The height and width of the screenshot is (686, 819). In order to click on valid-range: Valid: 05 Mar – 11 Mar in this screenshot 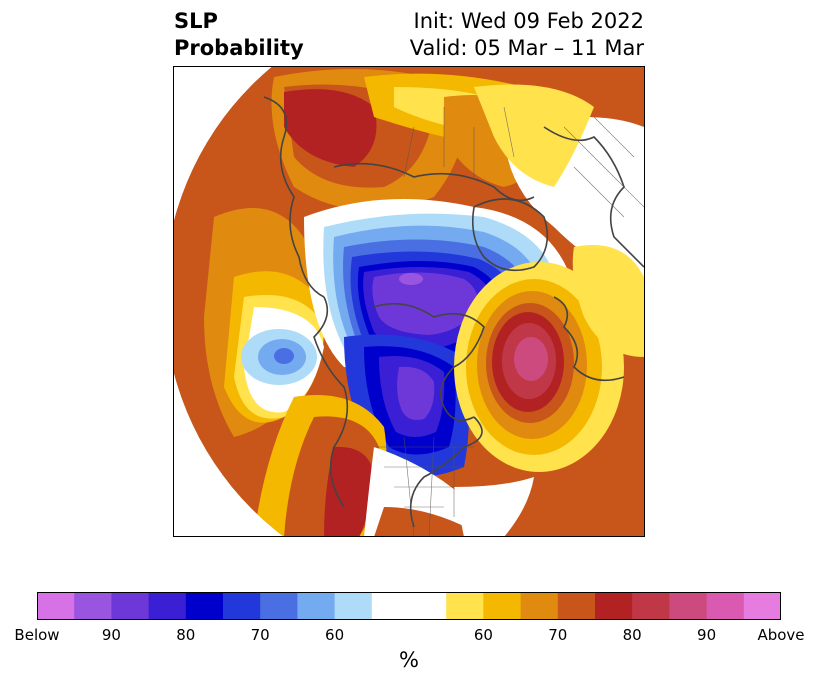, I will do `click(526, 48)`.